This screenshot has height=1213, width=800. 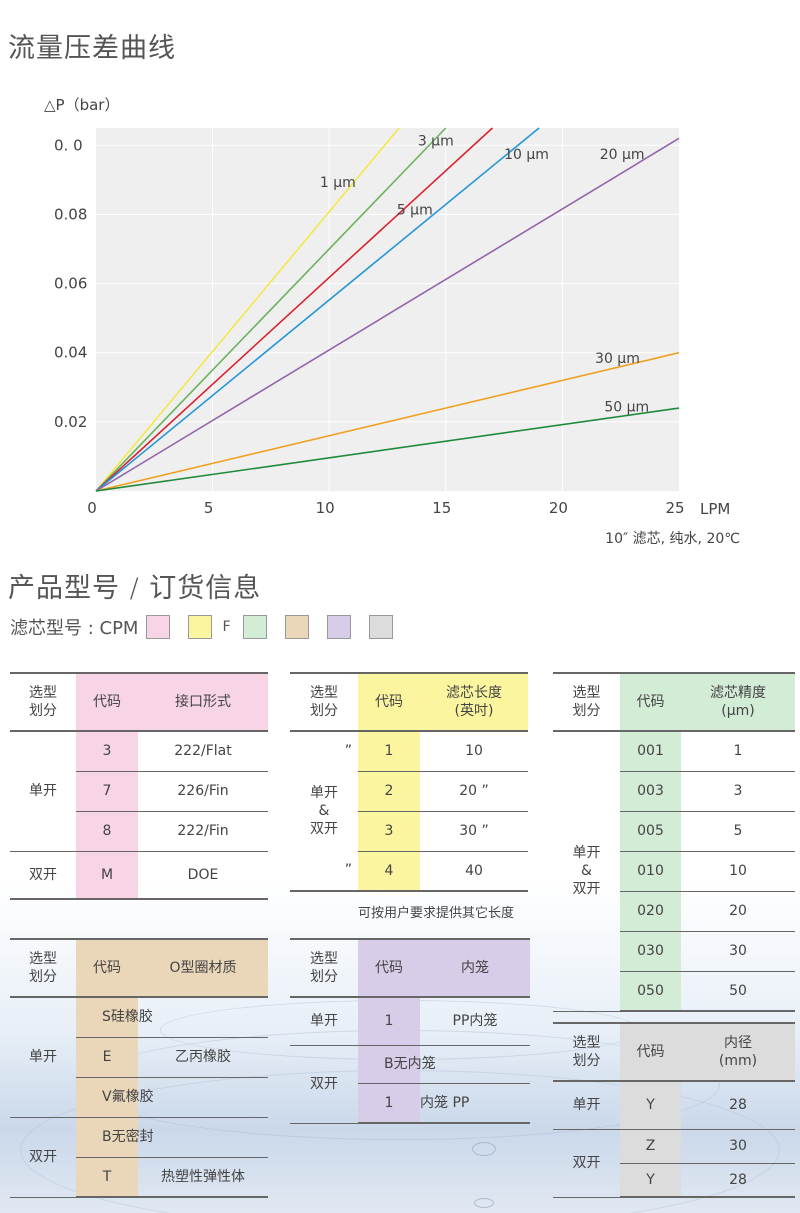 What do you see at coordinates (674, 508) in the screenshot?
I see `x-tick-label: 25` at bounding box center [674, 508].